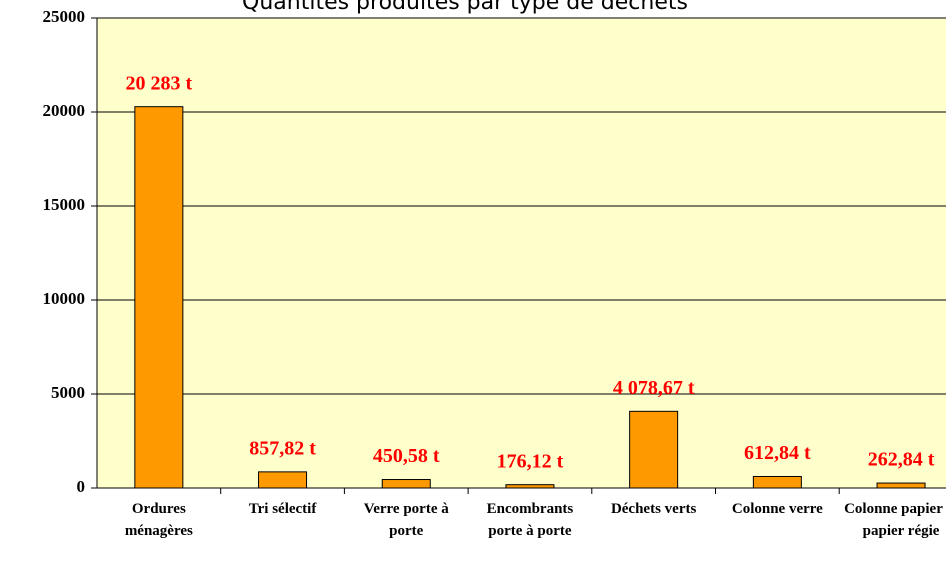 This screenshot has height=573, width=946. Describe the element at coordinates (777, 453) in the screenshot. I see `value-label: 612,84 t` at that location.